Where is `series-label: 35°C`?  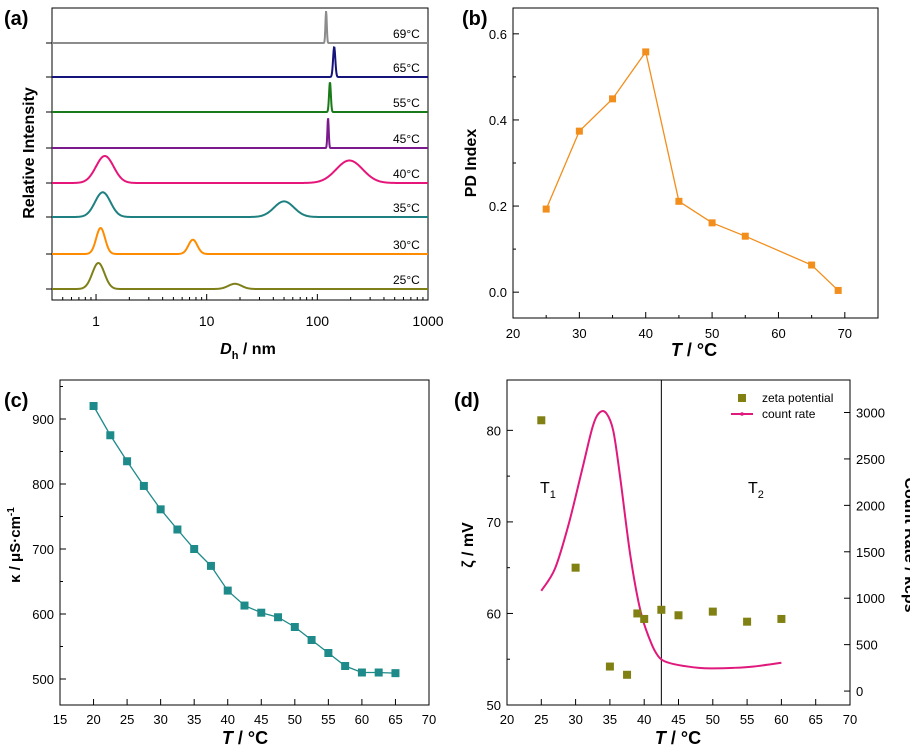 series-label: 35°C is located at coordinates (406, 208).